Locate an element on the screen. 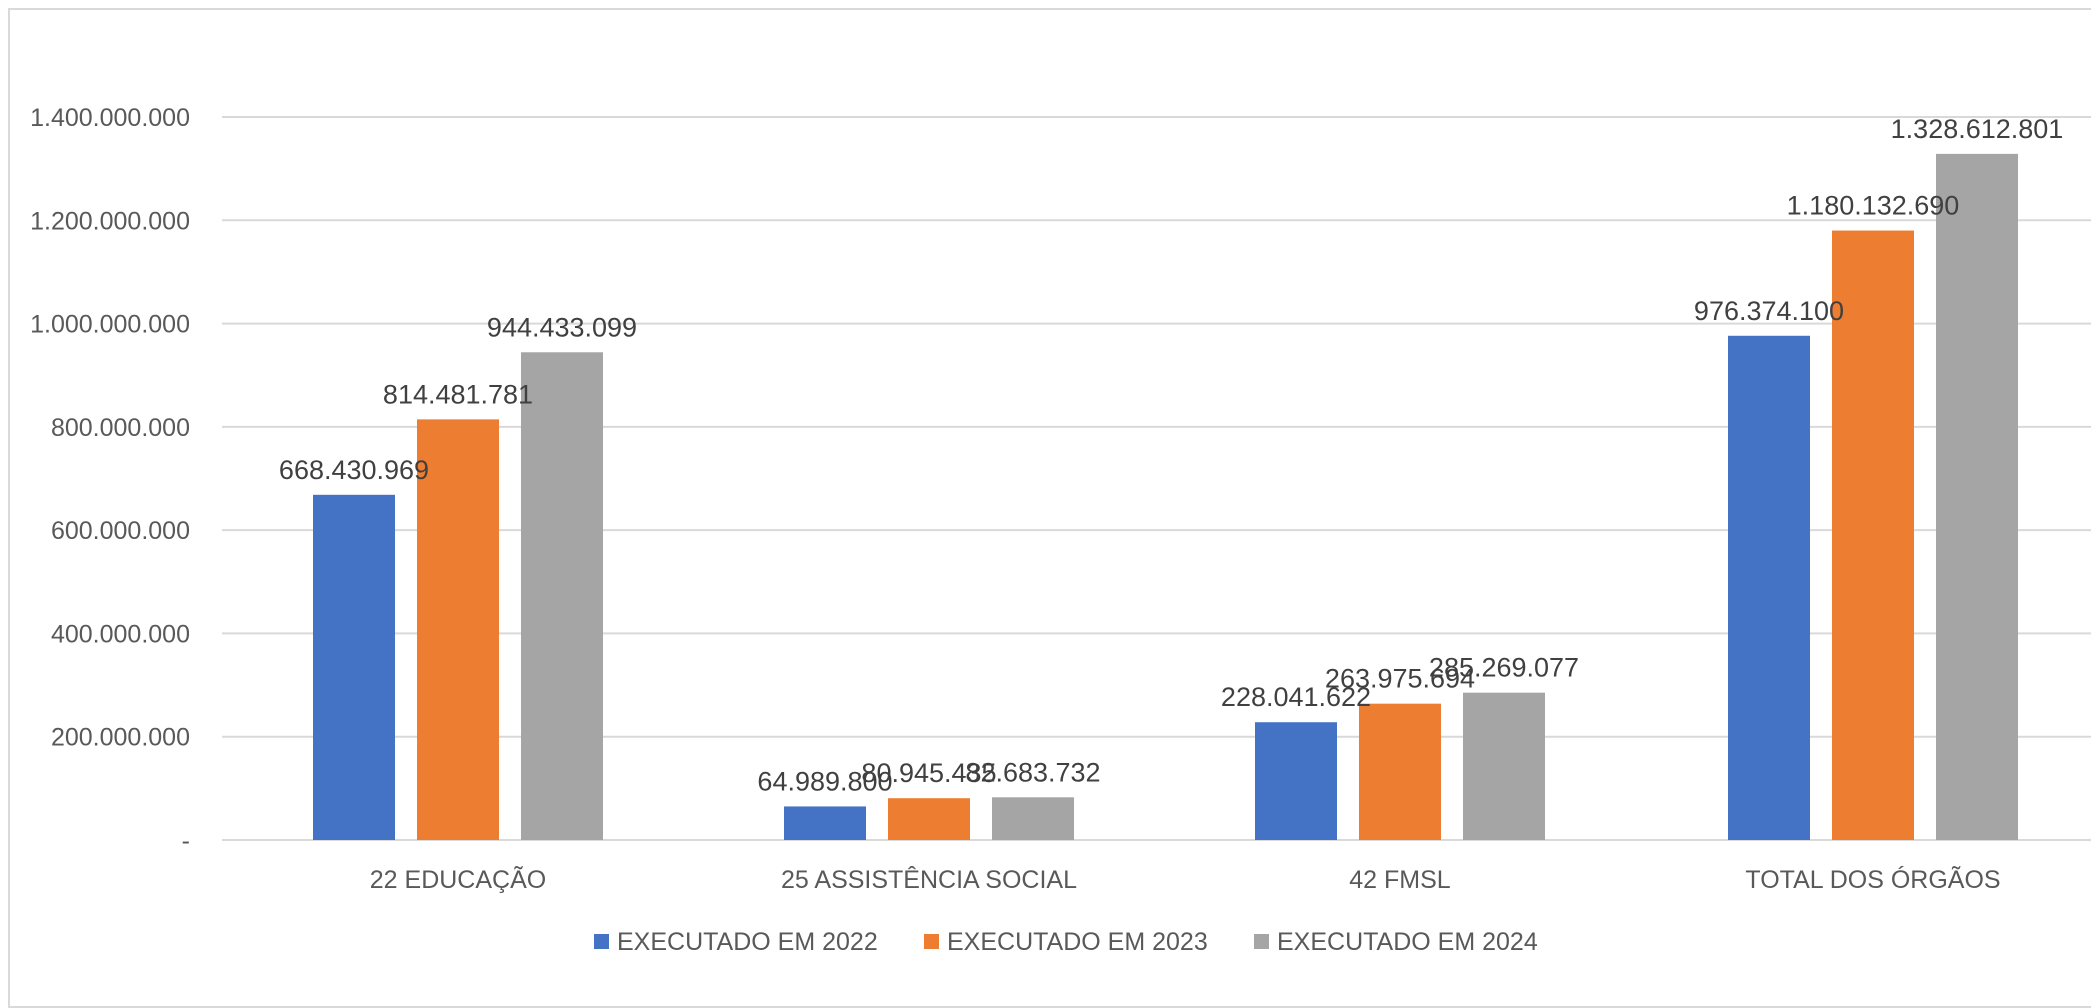 This screenshot has width=2091, height=1008. data-label: 82.683.732 is located at coordinates (1032, 772).